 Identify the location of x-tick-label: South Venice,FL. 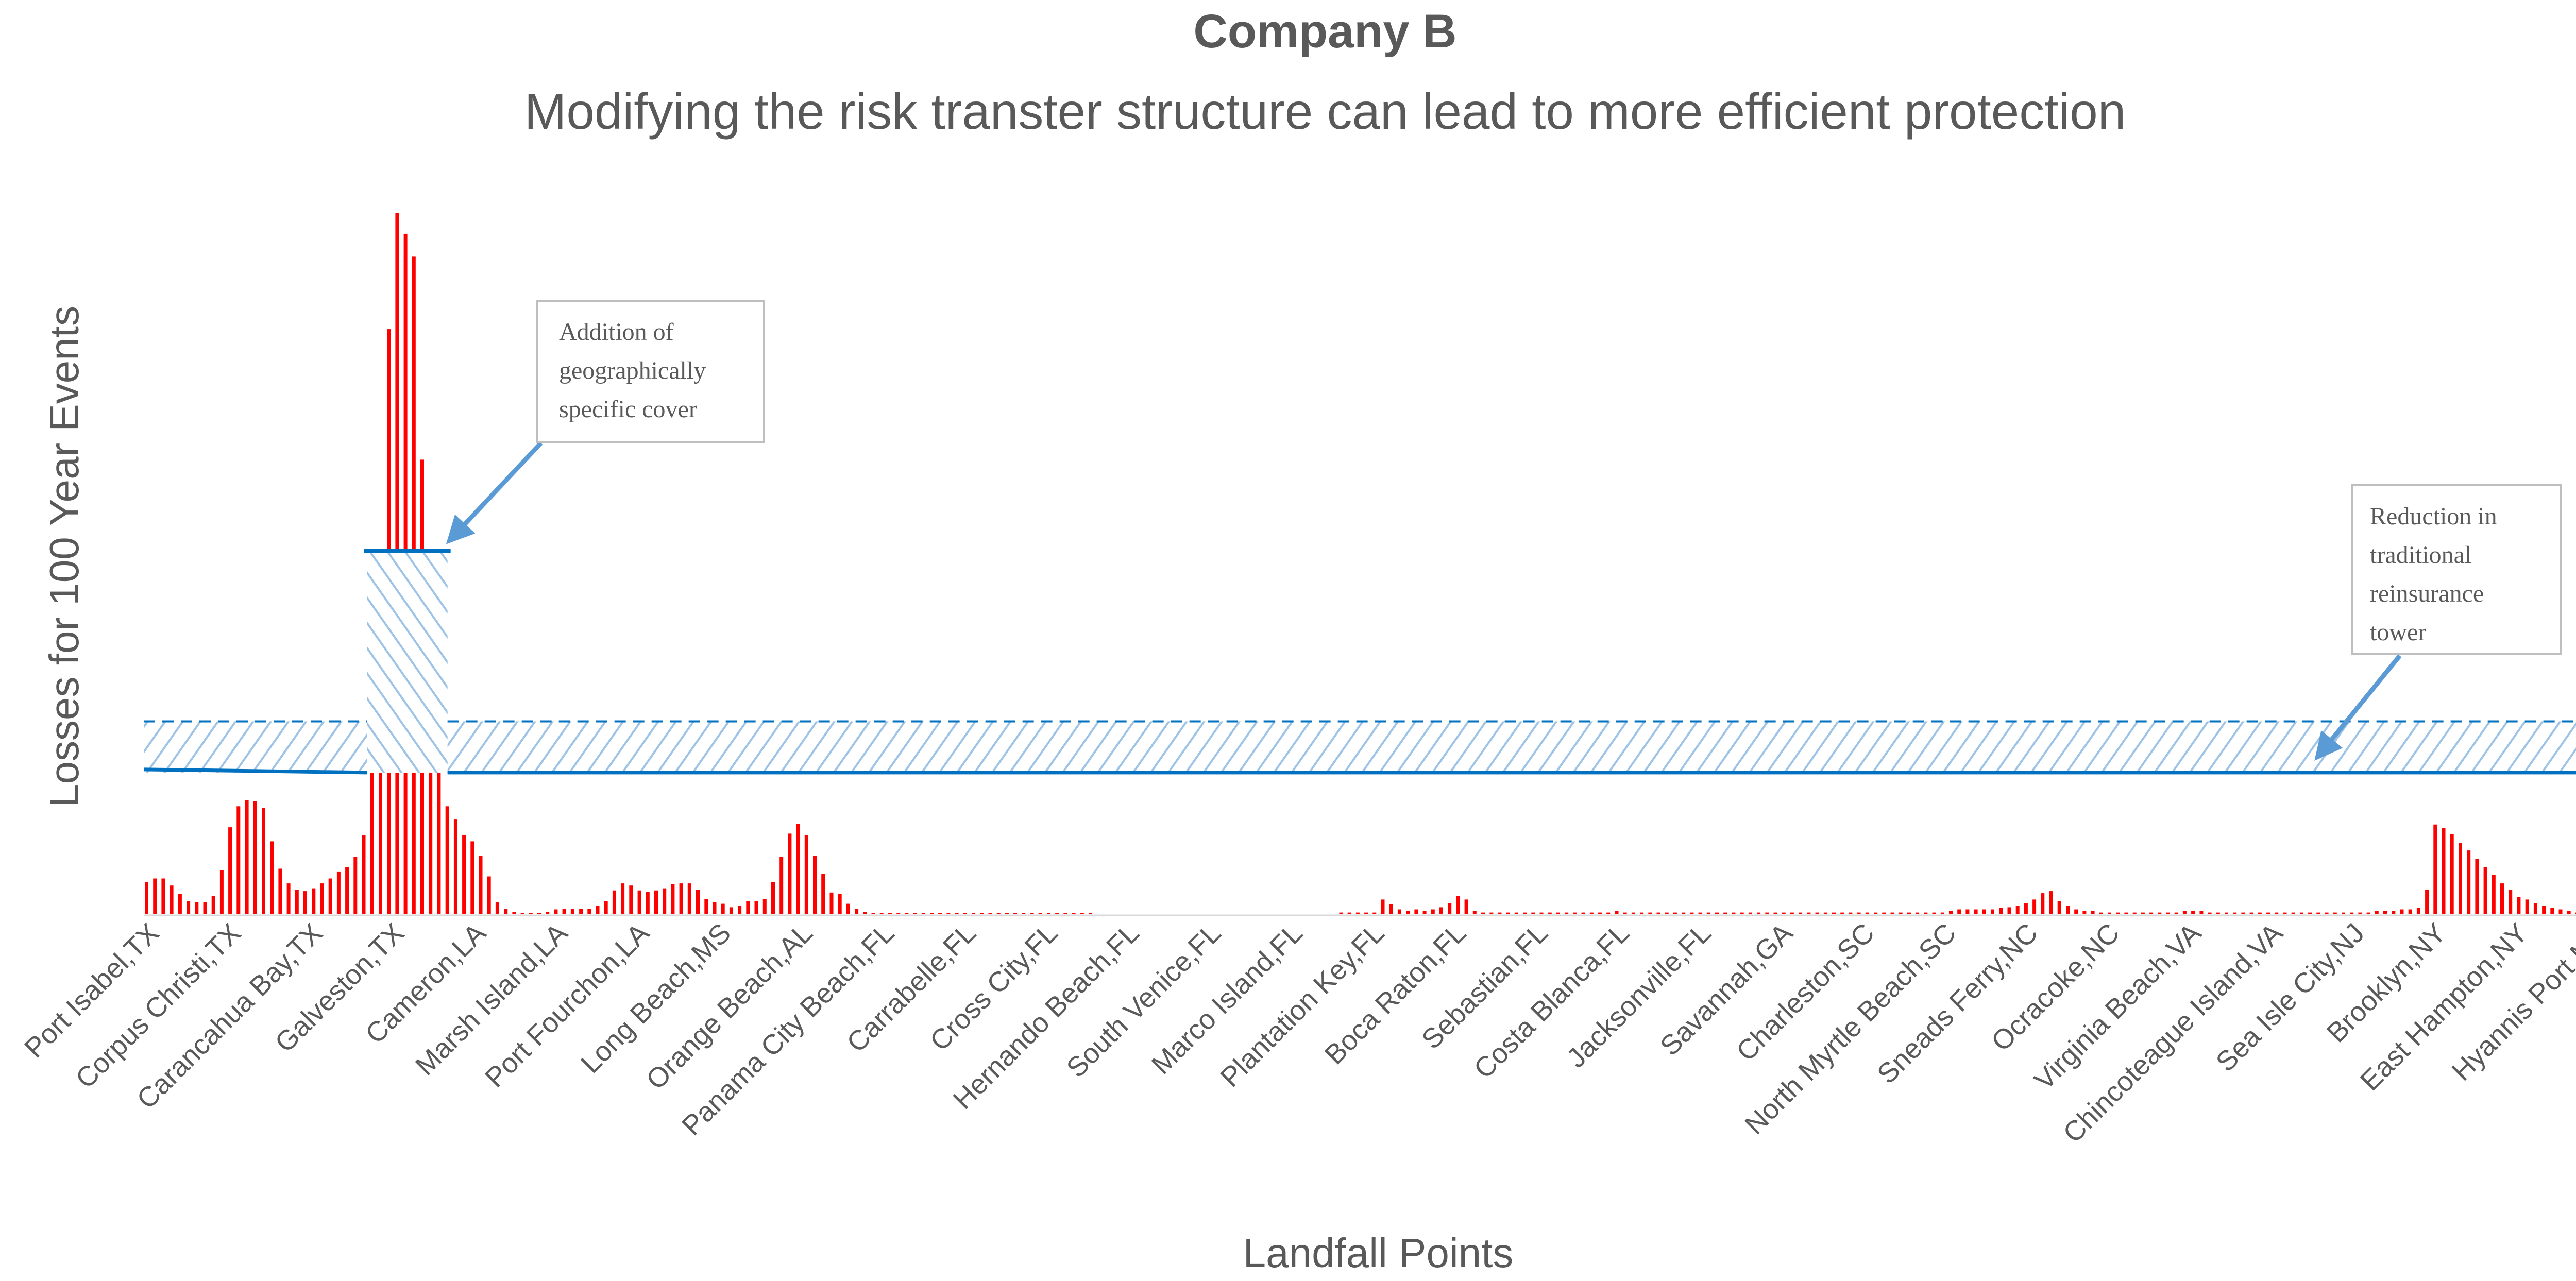
(1144, 1000).